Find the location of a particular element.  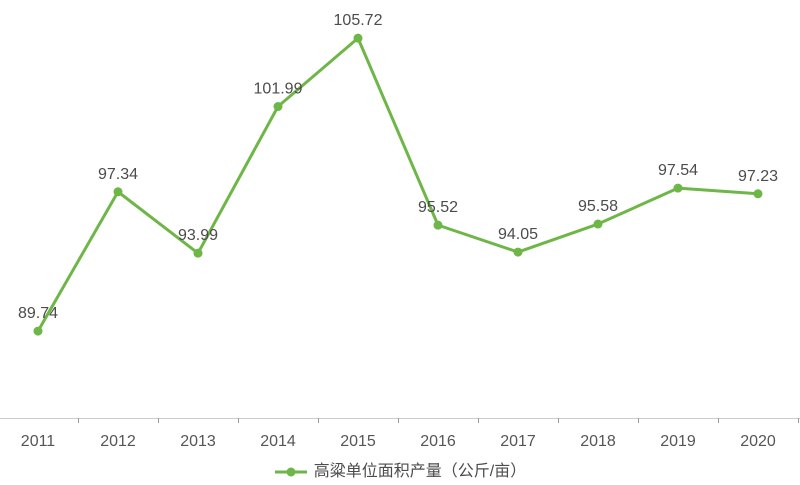

x-axis-label: 2019 is located at coordinates (678, 441).